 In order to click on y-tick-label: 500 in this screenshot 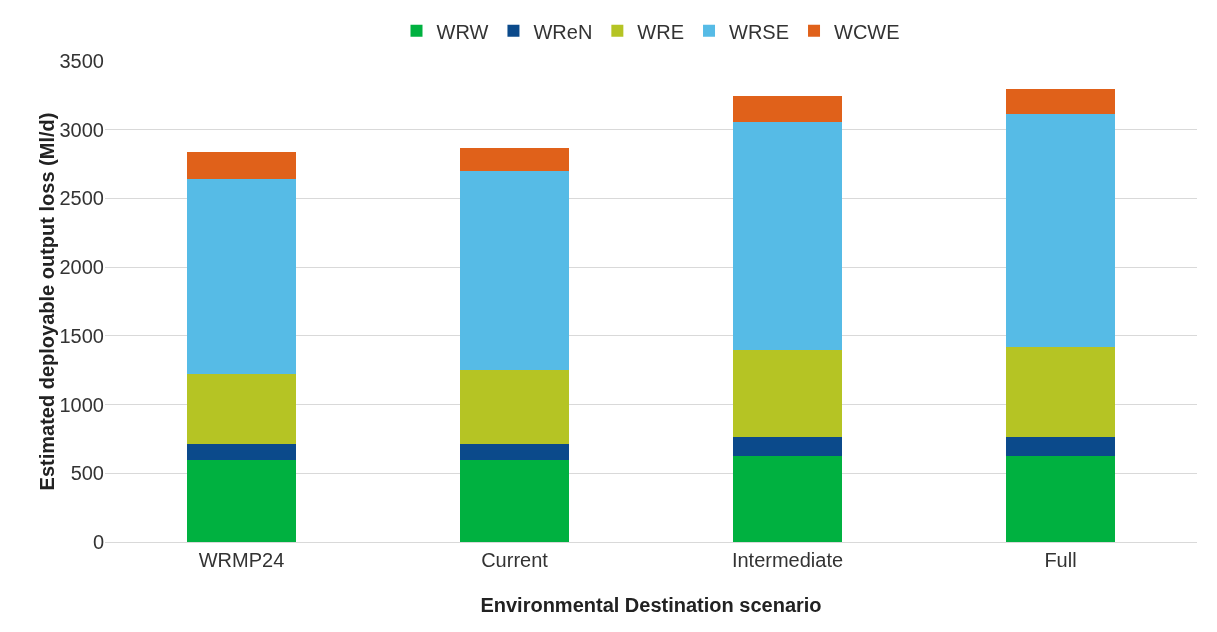, I will do `click(87, 473)`.